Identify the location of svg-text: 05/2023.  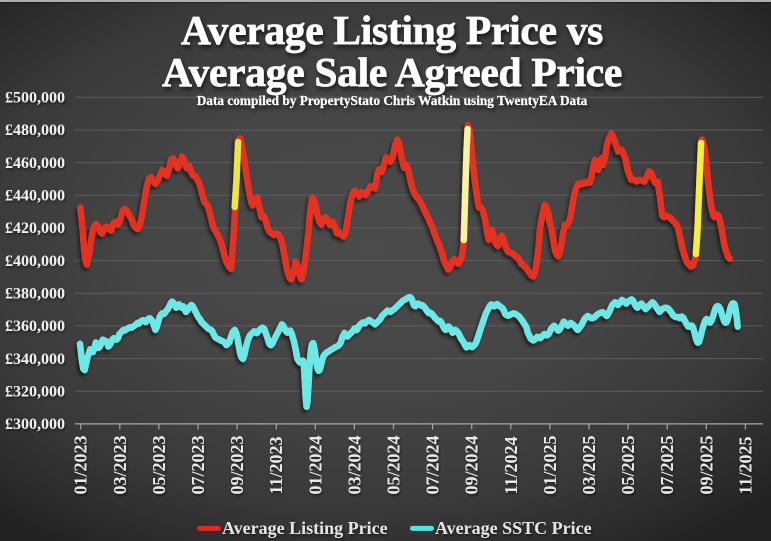
(159, 464).